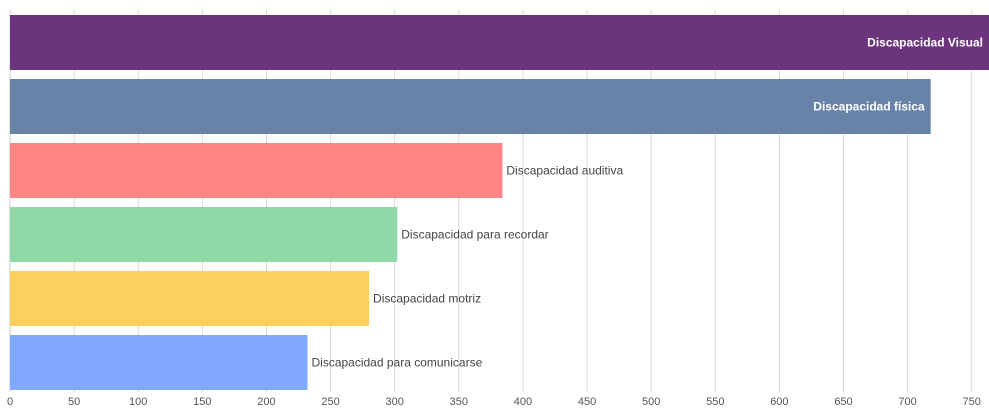 The image size is (989, 409). I want to click on x-tick-label: 750, so click(972, 402).